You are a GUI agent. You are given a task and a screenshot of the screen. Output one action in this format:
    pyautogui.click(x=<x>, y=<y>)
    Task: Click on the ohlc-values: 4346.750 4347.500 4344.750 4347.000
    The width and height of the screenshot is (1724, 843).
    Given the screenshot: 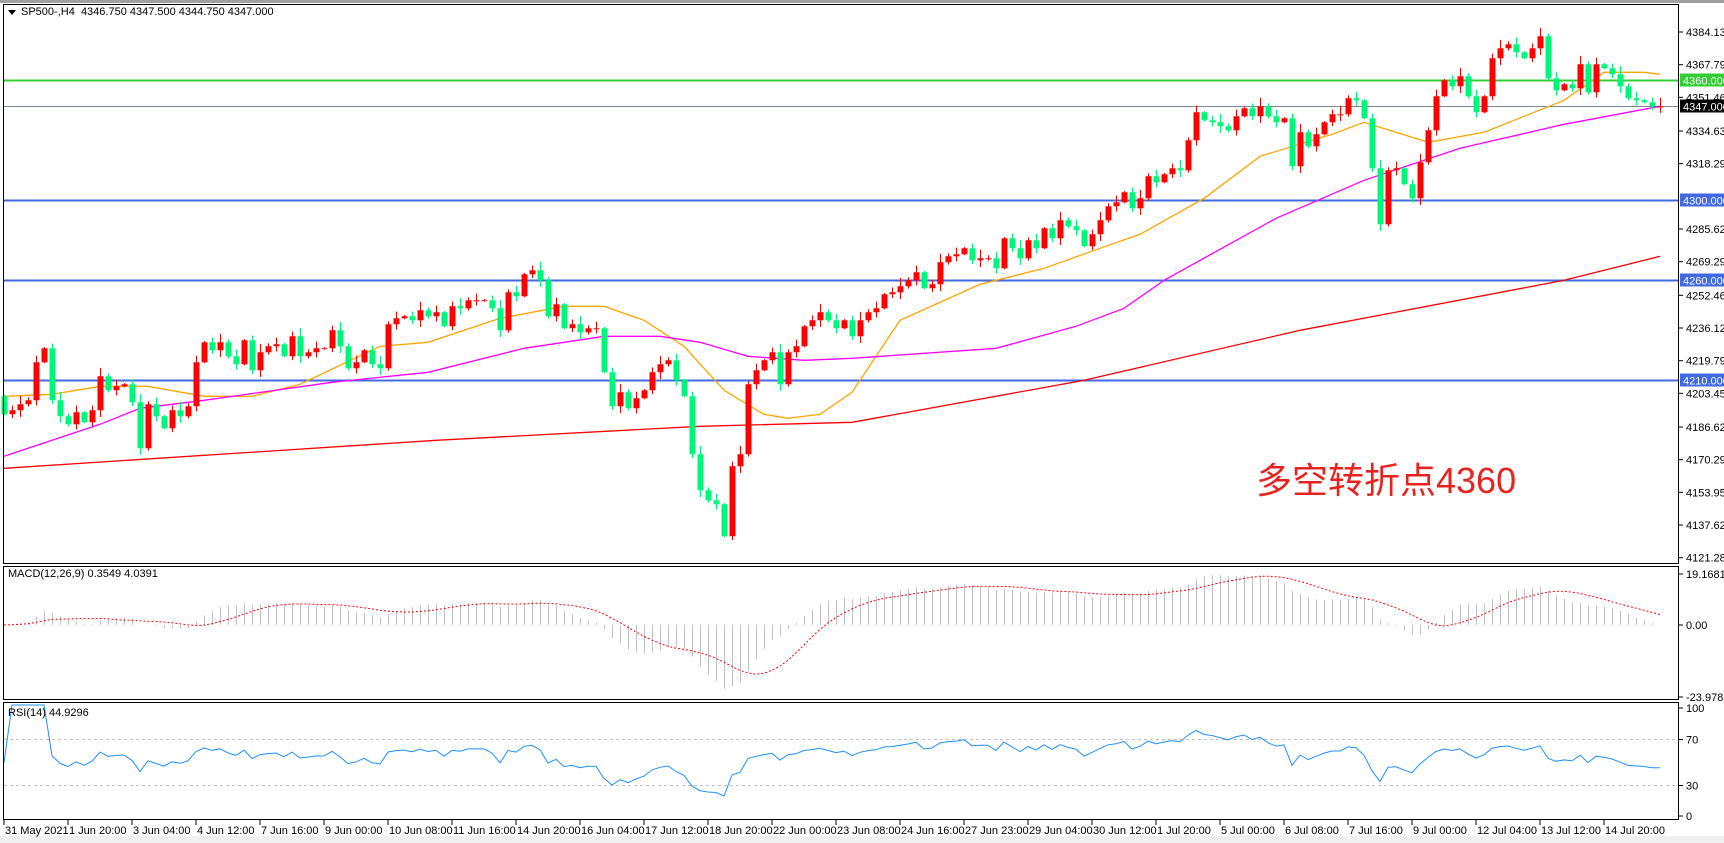 What is the action you would take?
    pyautogui.click(x=177, y=12)
    